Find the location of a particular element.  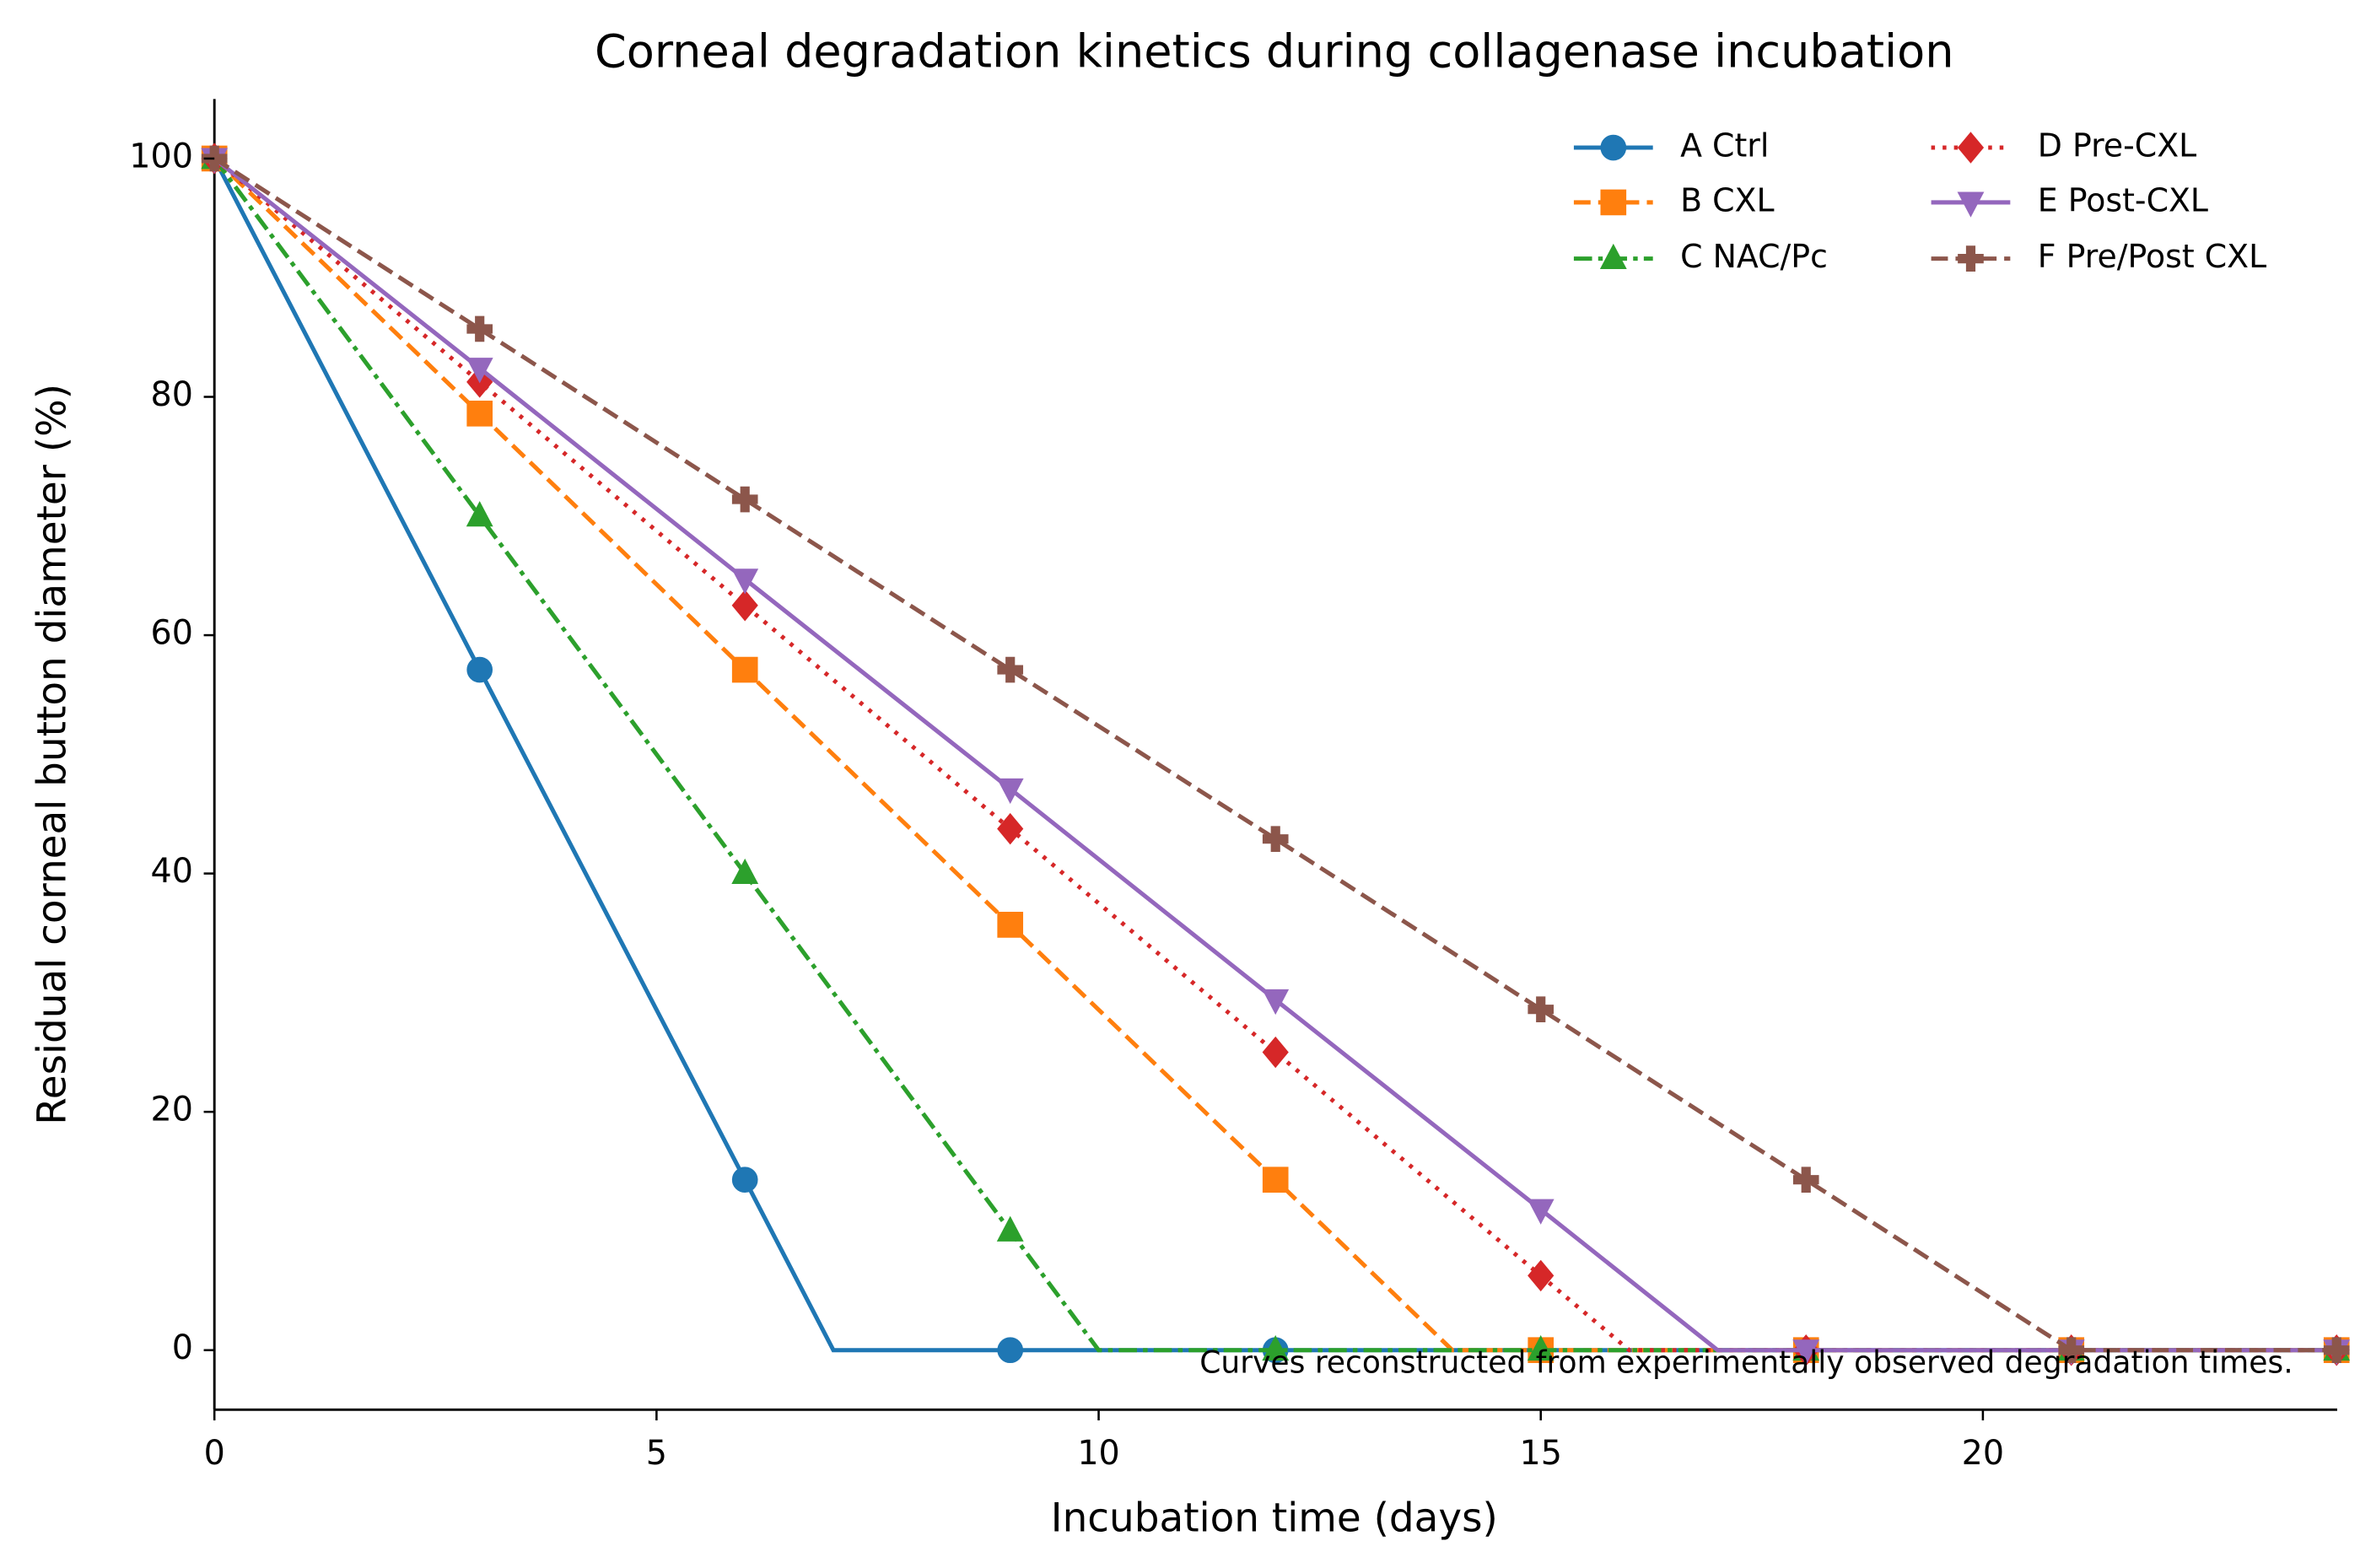

y-tick-label: 60 is located at coordinates (171, 633).